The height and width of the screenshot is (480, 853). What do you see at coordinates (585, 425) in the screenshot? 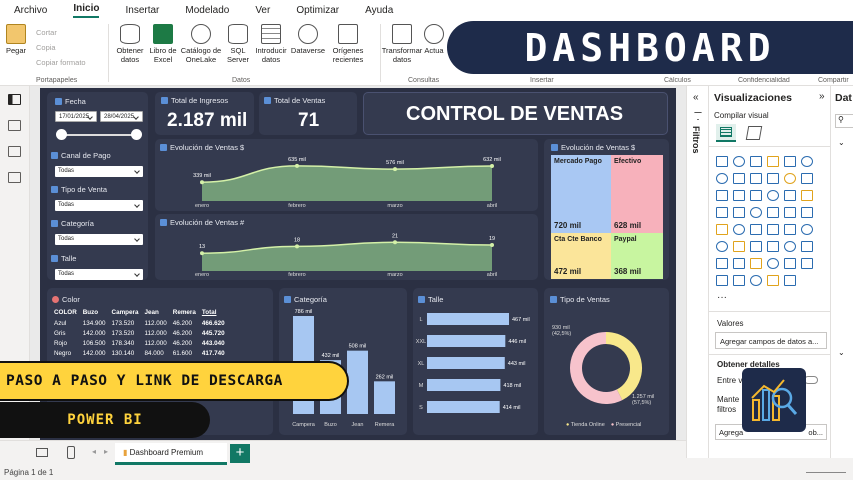
I see `legend-tienda-online: ● Tienda Online` at bounding box center [585, 425].